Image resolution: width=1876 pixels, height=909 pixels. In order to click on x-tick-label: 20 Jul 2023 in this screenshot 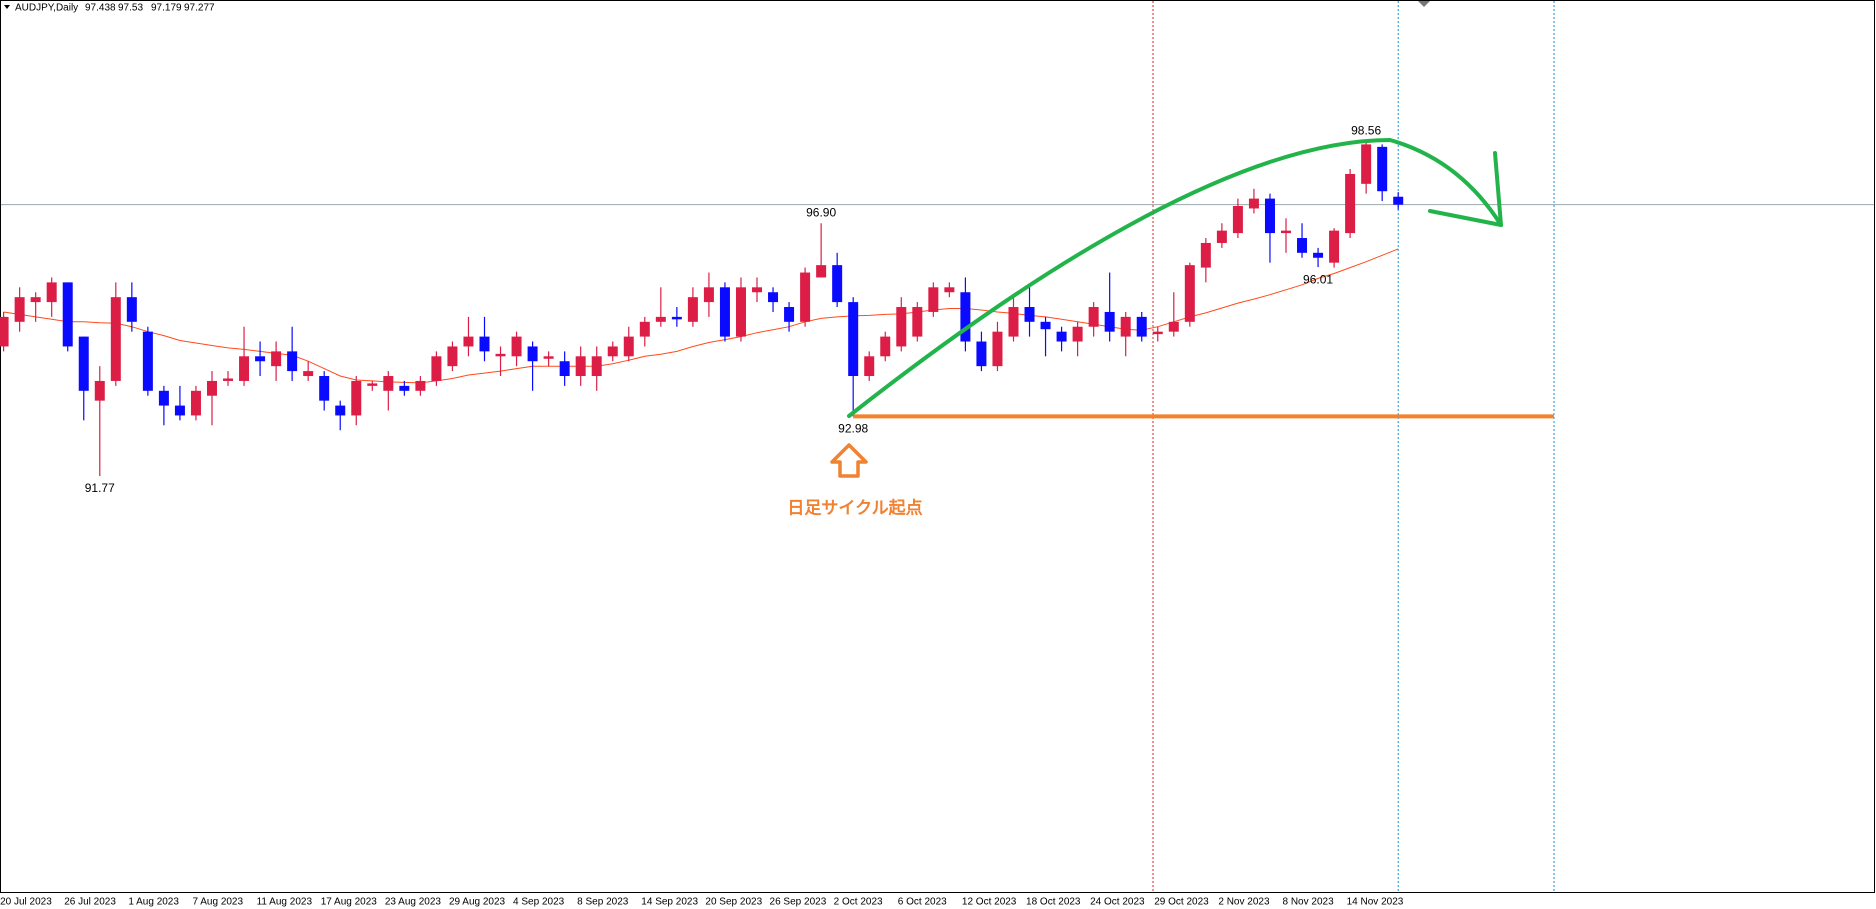, I will do `click(26, 902)`.